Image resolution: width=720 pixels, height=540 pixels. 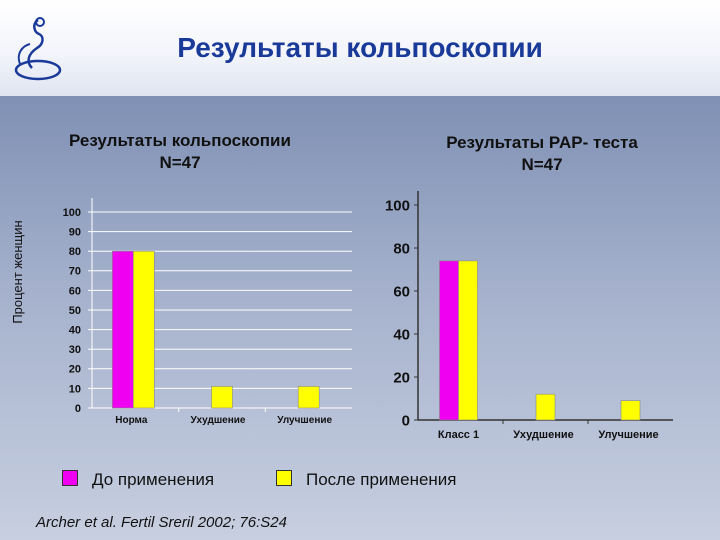 I want to click on legend-label-before: До применения, so click(x=153, y=479).